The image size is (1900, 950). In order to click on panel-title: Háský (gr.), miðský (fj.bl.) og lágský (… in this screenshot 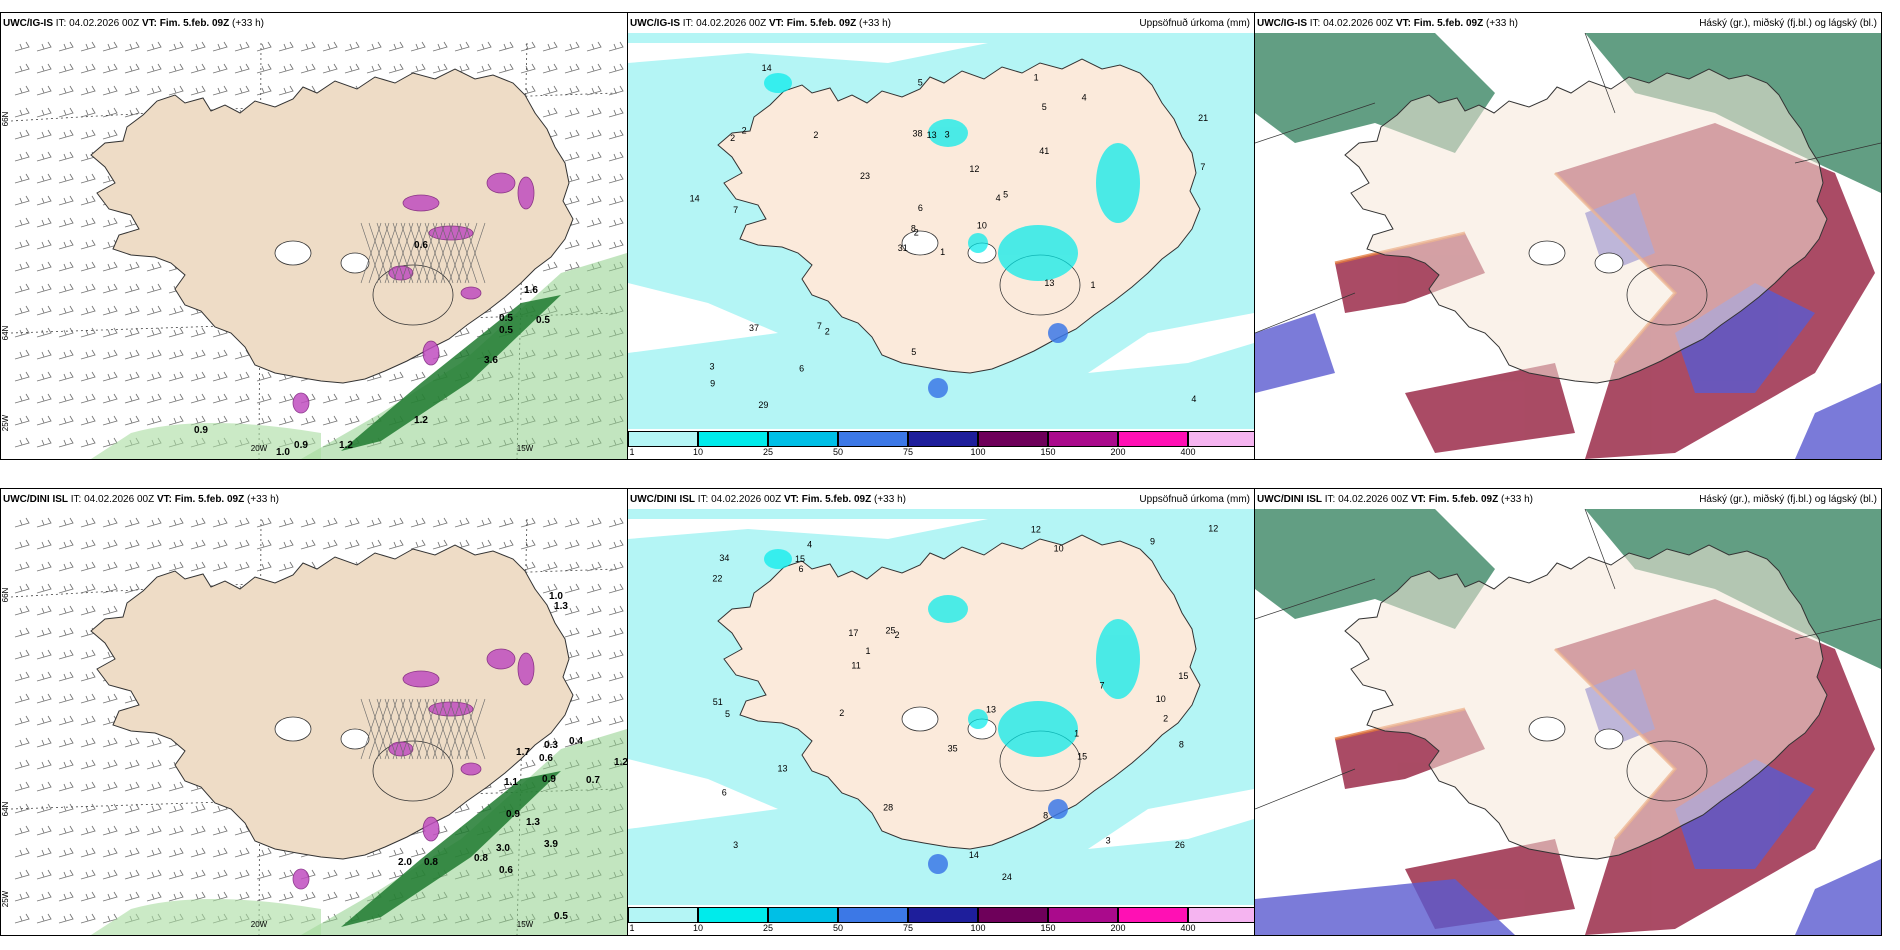, I will do `click(1788, 499)`.